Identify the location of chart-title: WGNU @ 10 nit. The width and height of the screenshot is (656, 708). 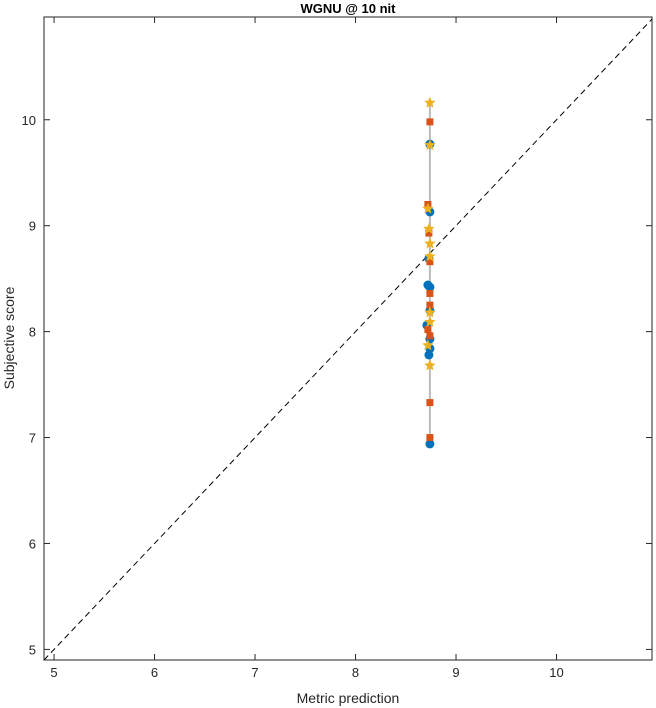
(348, 8).